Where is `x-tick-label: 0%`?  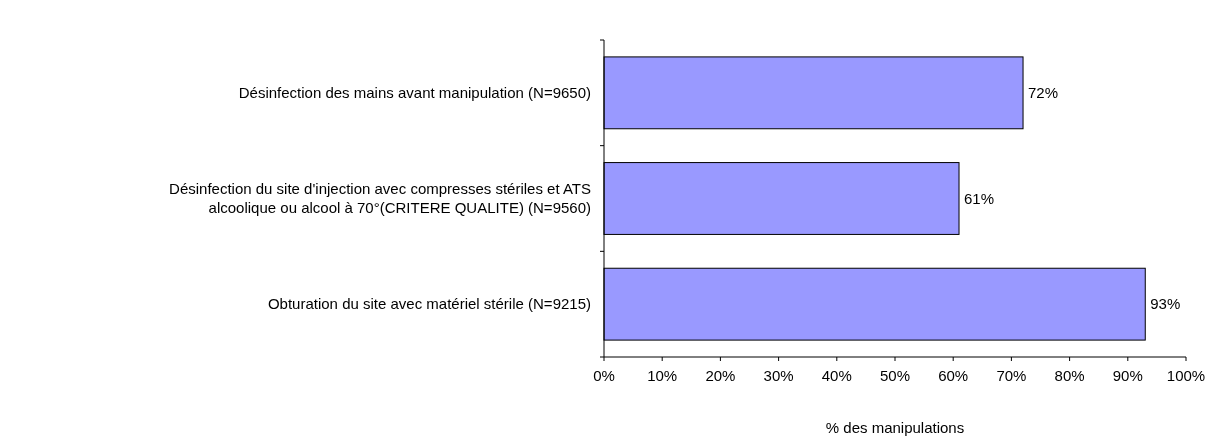
x-tick-label: 0% is located at coordinates (604, 375).